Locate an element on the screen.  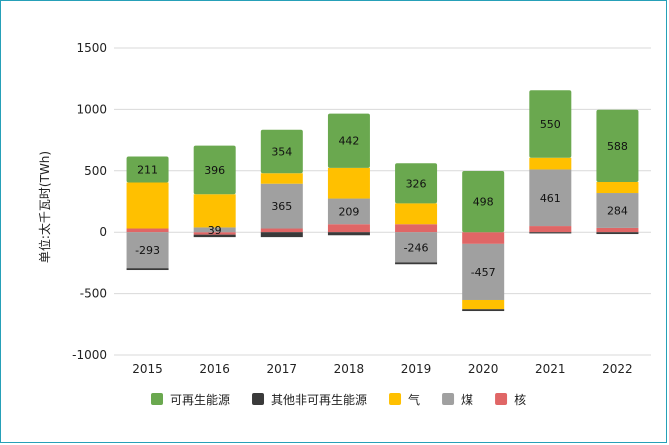
legend-item: 煤 is located at coordinates (457, 400).